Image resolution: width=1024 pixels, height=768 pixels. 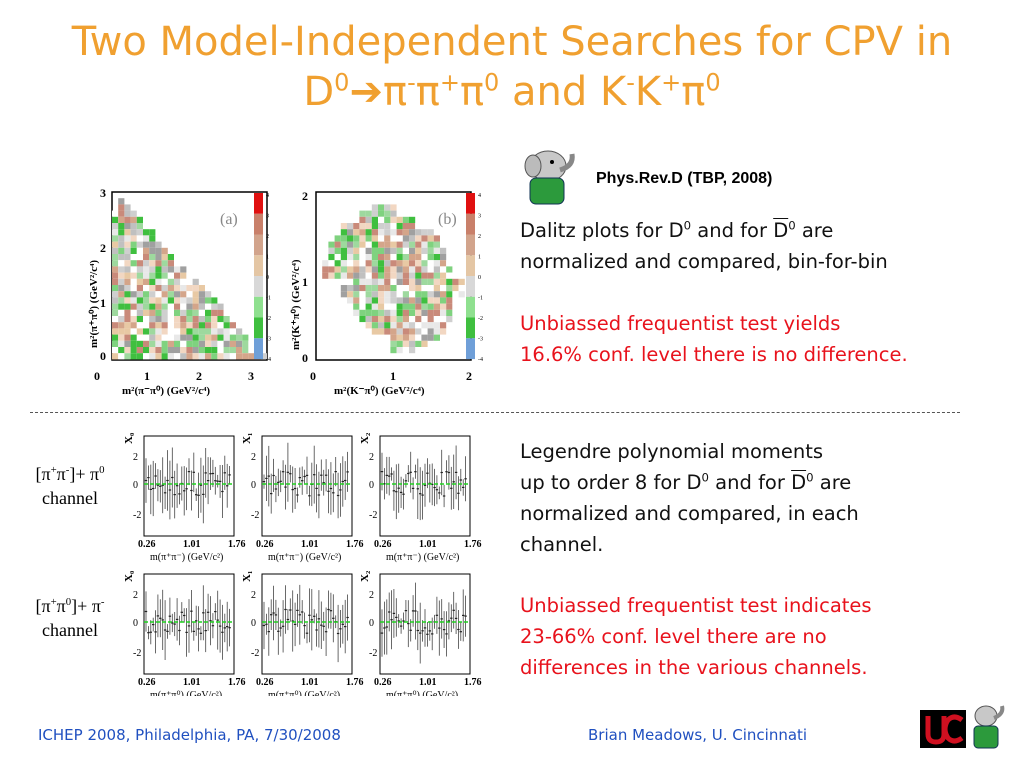 I want to click on moment-ytick: -2, so click(x=373, y=515).